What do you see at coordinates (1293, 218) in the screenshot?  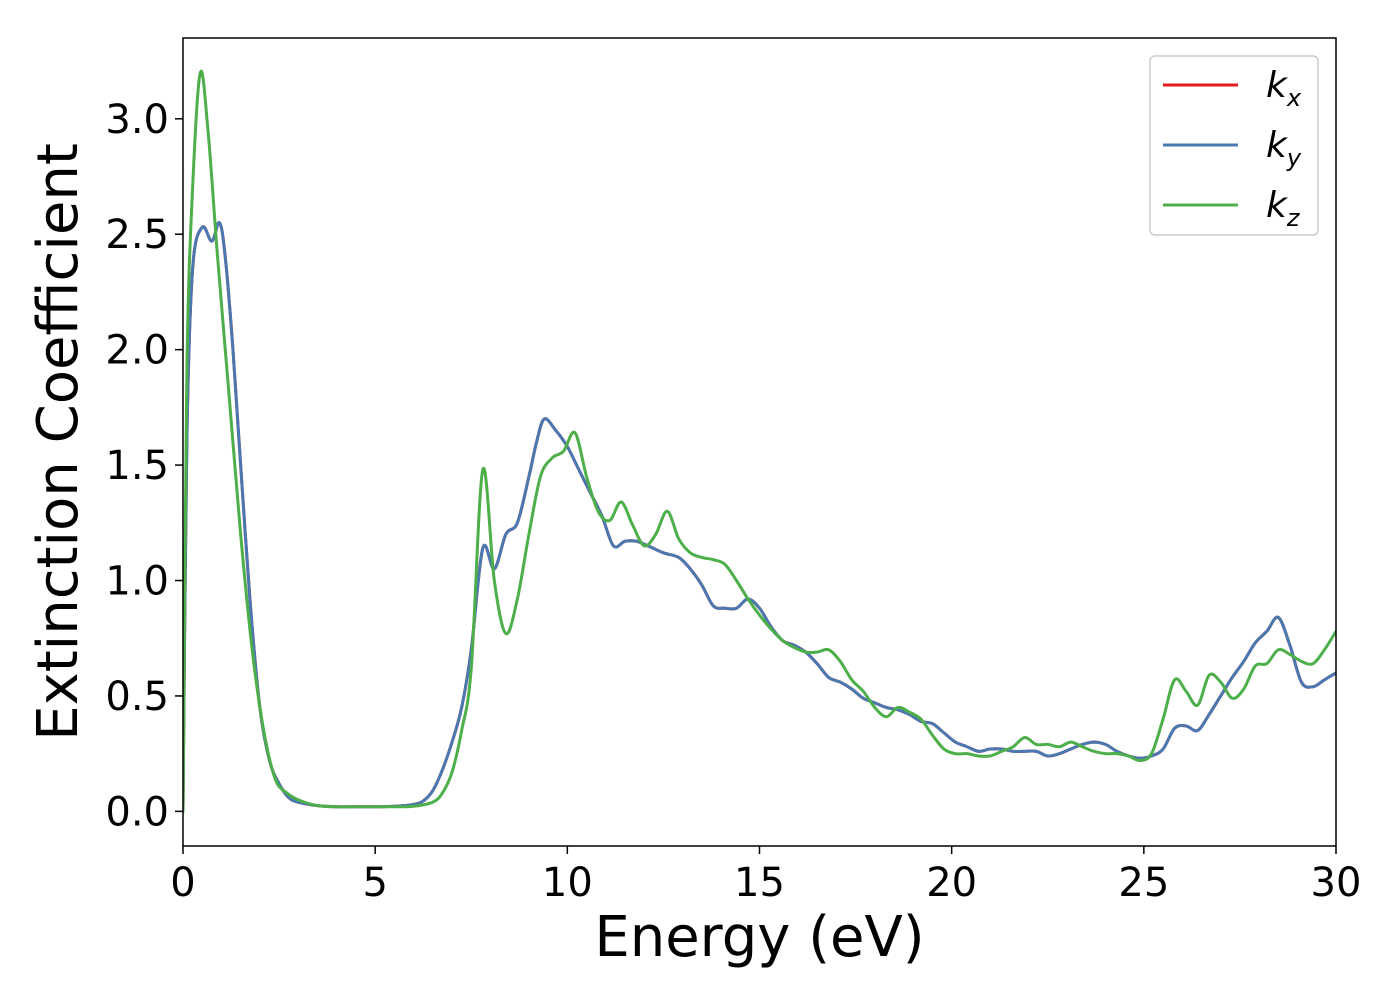 I see `legend-label-subscript: z` at bounding box center [1293, 218].